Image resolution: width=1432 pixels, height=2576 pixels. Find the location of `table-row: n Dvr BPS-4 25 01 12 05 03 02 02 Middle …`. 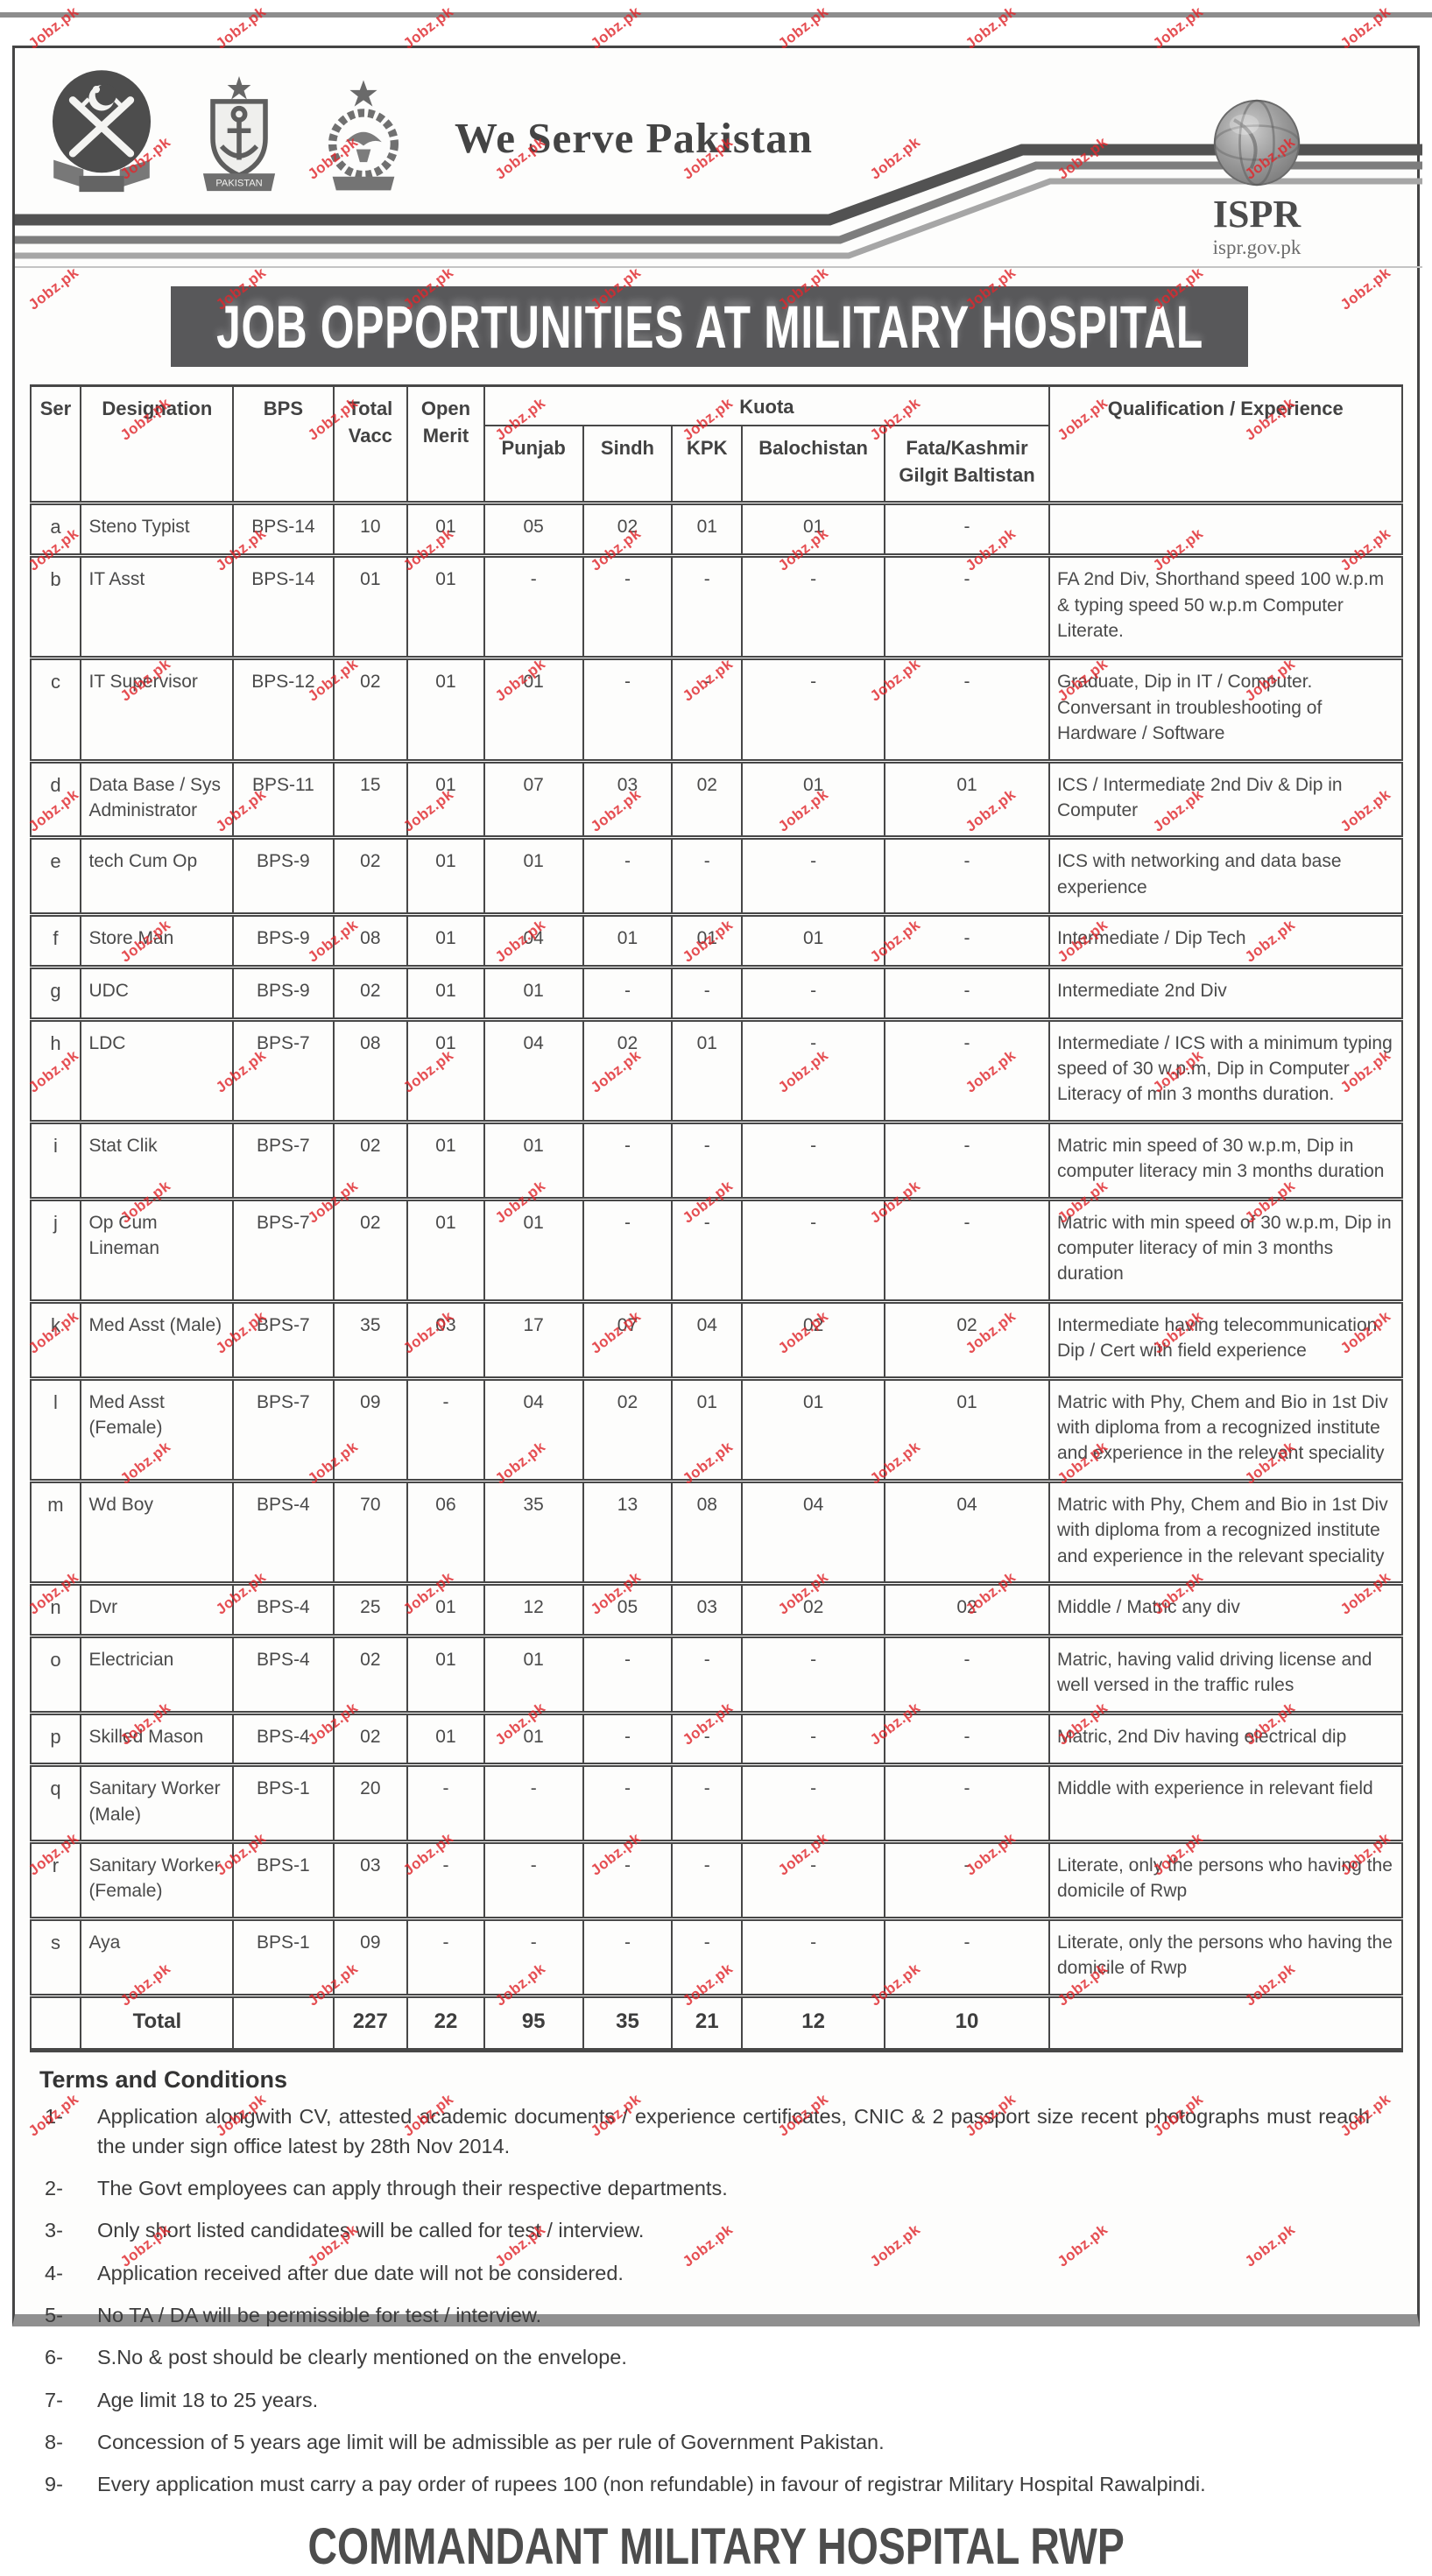

table-row: n Dvr BPS-4 25 01 12 05 03 02 02 Middle … is located at coordinates (716, 1608).